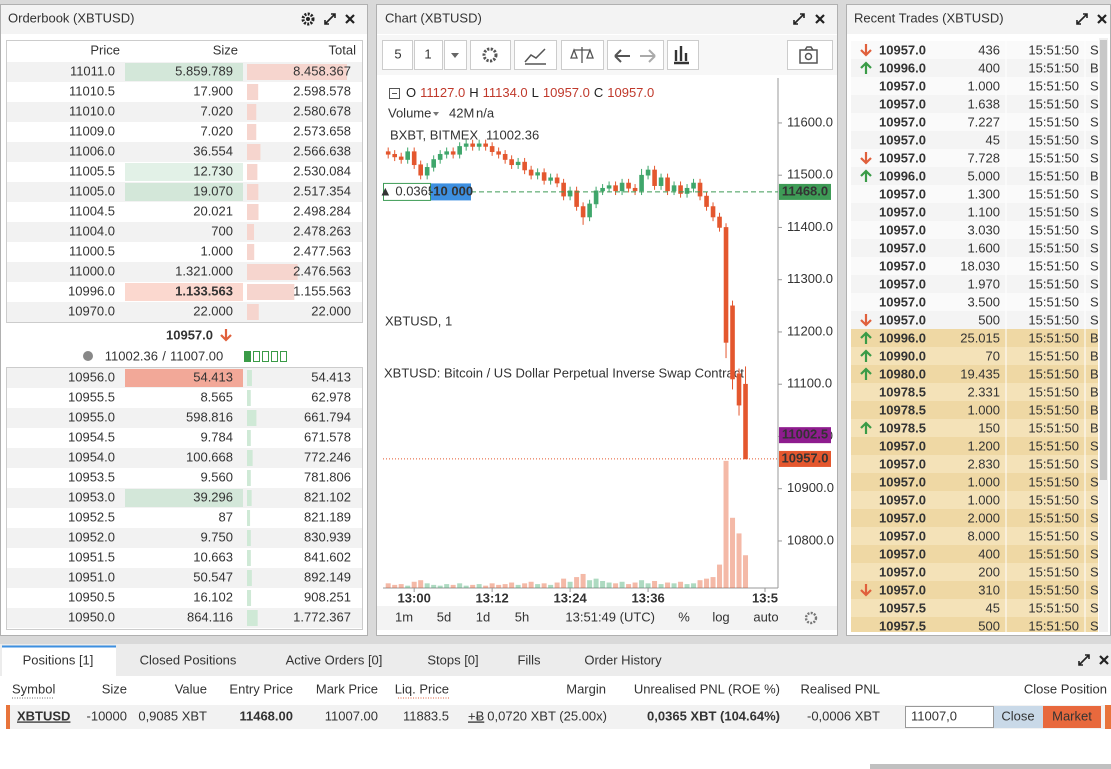 The image size is (1111, 769). I want to click on trade-price: 10957.5, so click(902, 625).